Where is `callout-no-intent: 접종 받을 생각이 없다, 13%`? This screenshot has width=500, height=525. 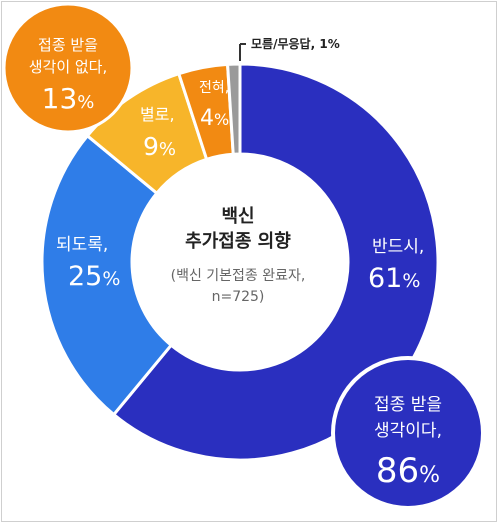
callout-no-intent: 접종 받을 생각이 없다, 13% is located at coordinates (68, 68).